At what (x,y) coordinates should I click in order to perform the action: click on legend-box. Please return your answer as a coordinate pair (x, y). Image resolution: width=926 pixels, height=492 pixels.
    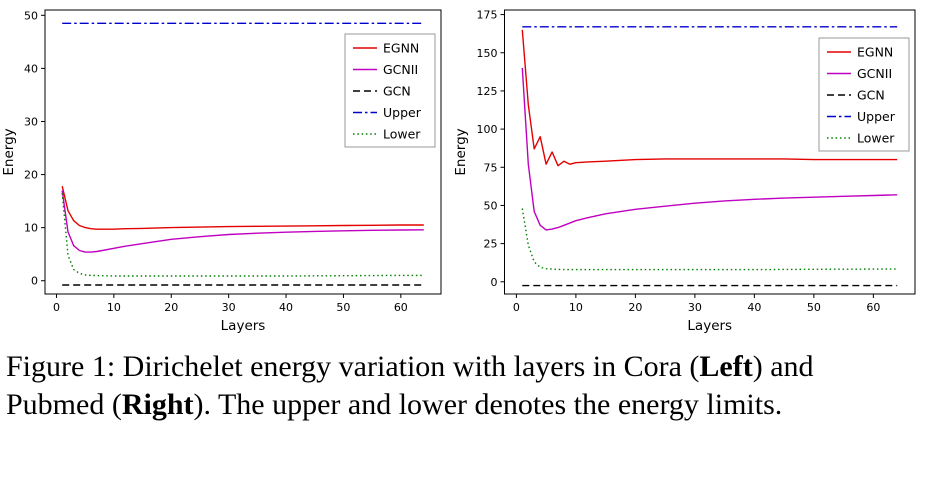
    Looking at the image, I should click on (864, 94).